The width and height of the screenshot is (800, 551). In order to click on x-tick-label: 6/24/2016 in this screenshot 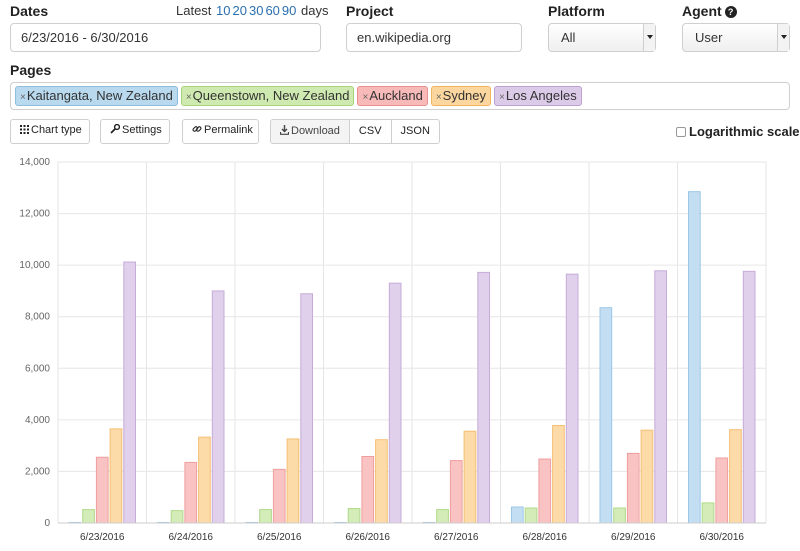, I will do `click(191, 537)`.